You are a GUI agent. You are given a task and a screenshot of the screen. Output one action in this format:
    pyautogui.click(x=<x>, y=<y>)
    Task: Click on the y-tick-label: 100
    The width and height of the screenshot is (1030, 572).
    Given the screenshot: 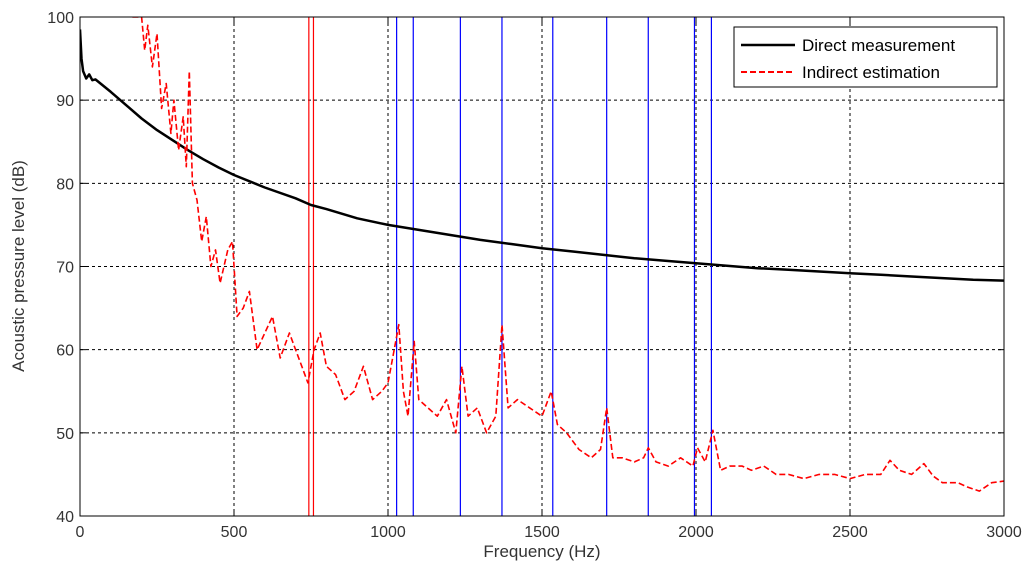 What is the action you would take?
    pyautogui.click(x=60, y=18)
    